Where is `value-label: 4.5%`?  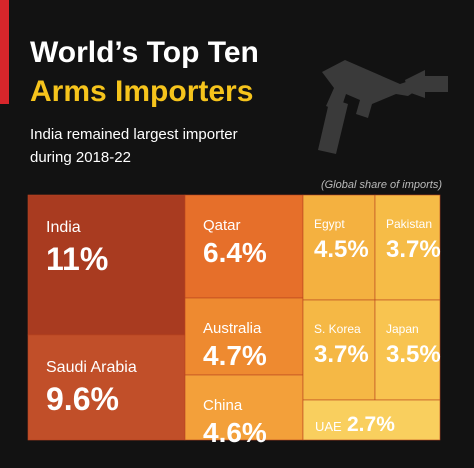 value-label: 4.5% is located at coordinates (341, 249).